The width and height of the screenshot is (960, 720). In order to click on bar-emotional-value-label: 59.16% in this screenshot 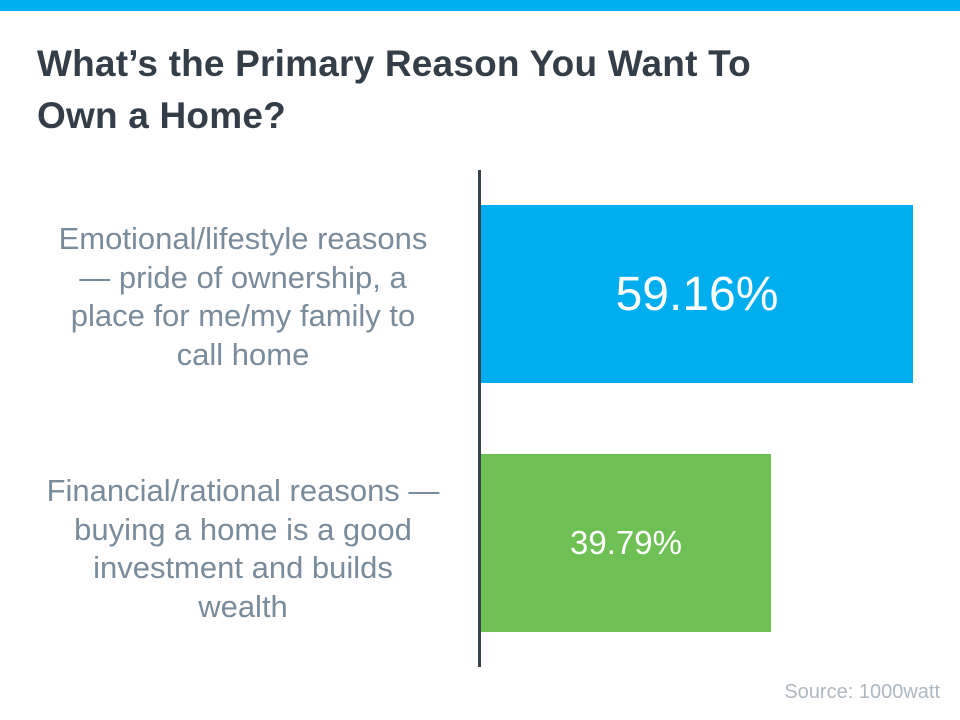, I will do `click(697, 294)`.